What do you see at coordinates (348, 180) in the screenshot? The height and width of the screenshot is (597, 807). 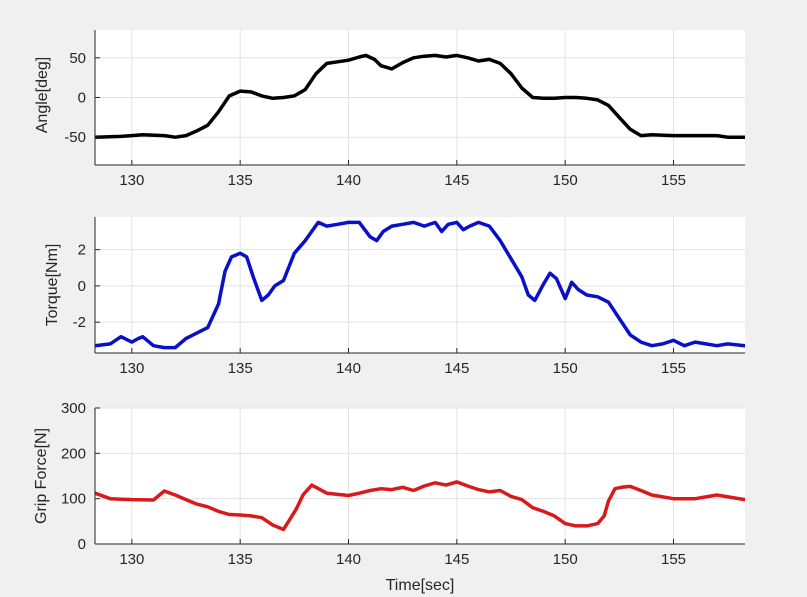 I see `angle-x-tick-label: 140` at bounding box center [348, 180].